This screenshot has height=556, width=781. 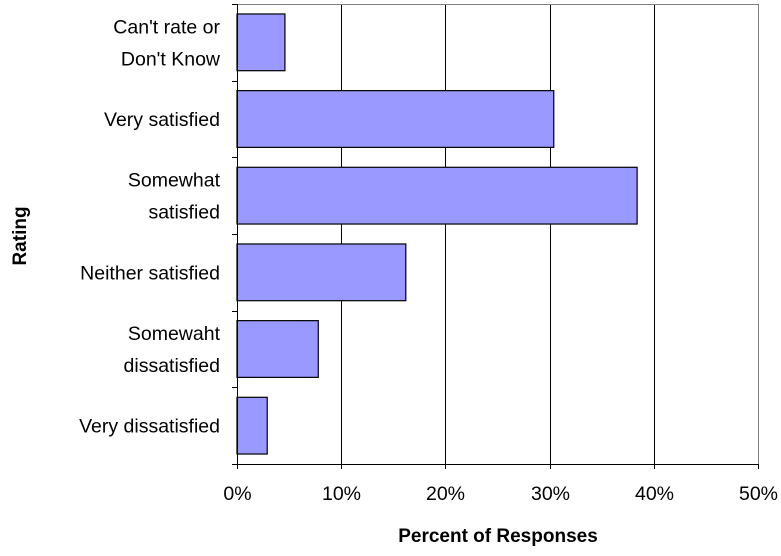 What do you see at coordinates (550, 494) in the screenshot?
I see `x-tick-label: 30%` at bounding box center [550, 494].